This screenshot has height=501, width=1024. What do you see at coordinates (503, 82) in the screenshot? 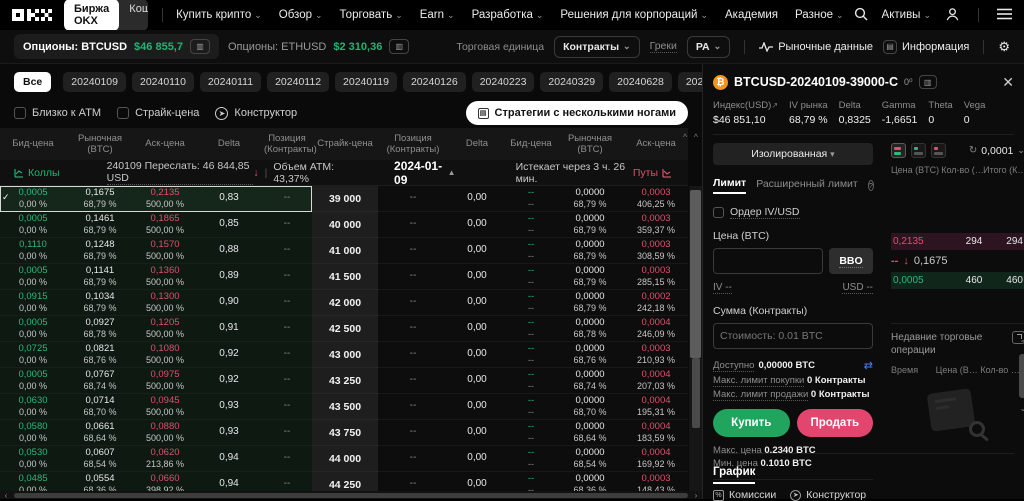
I see `expiry-tab: 20240223` at bounding box center [503, 82].